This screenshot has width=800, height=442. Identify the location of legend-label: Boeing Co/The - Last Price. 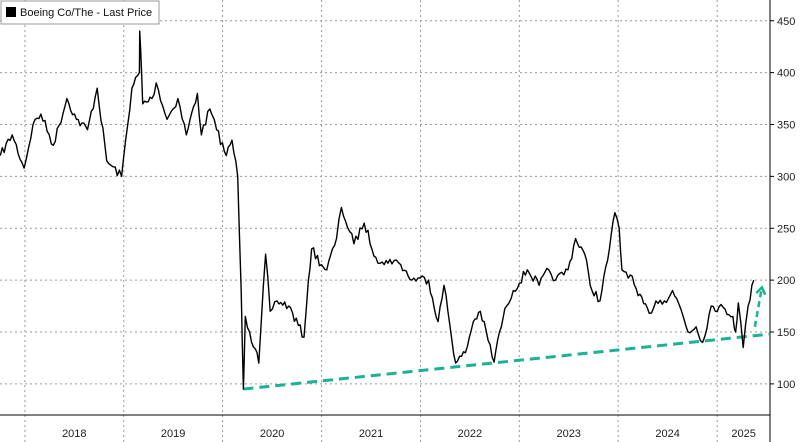
(86, 13).